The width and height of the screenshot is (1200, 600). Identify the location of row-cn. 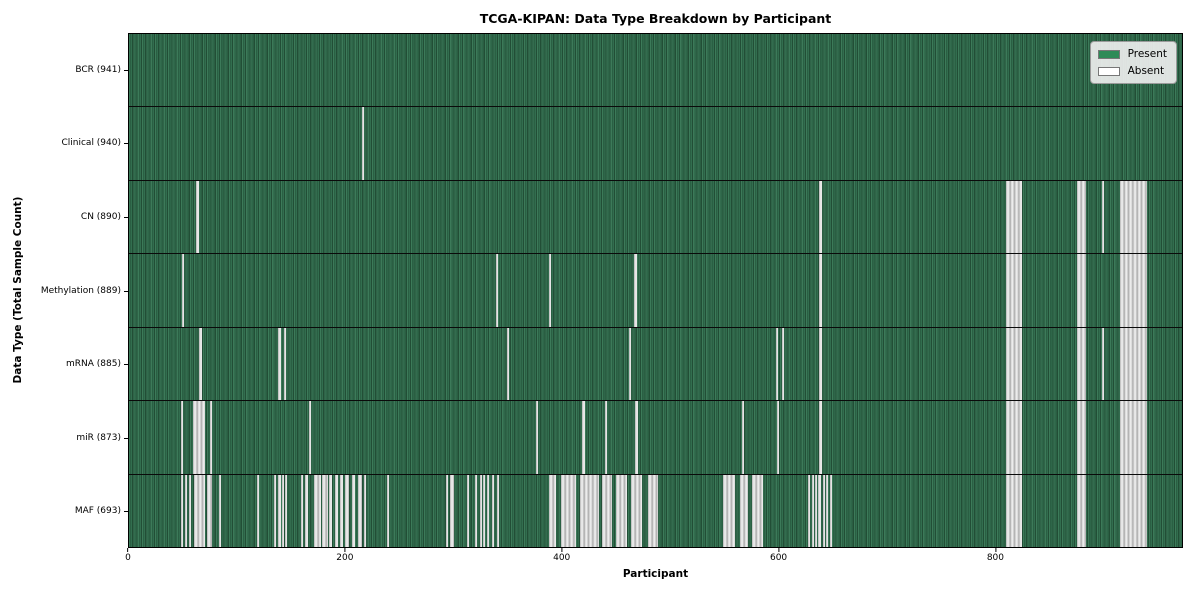
(655, 217).